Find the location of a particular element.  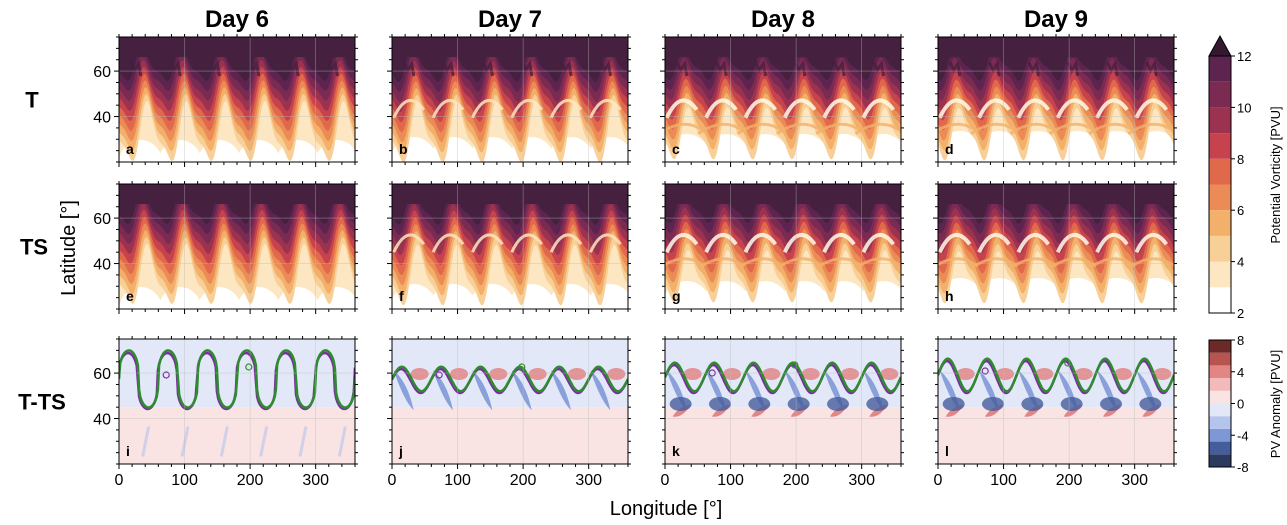

pv-colorbar-tick-label: 4 is located at coordinates (1240, 262).